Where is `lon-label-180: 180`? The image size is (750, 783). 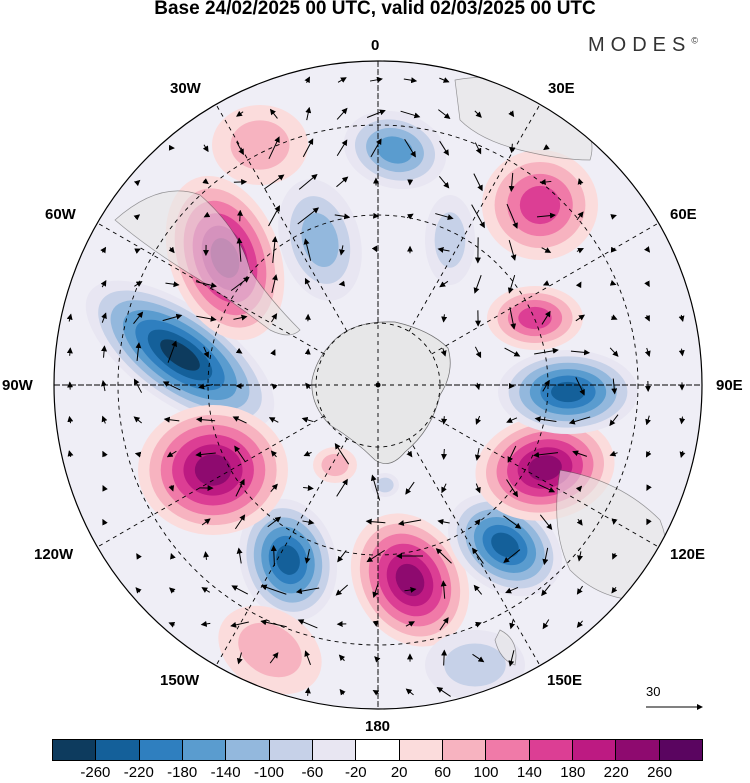 lon-label-180: 180 is located at coordinates (378, 726).